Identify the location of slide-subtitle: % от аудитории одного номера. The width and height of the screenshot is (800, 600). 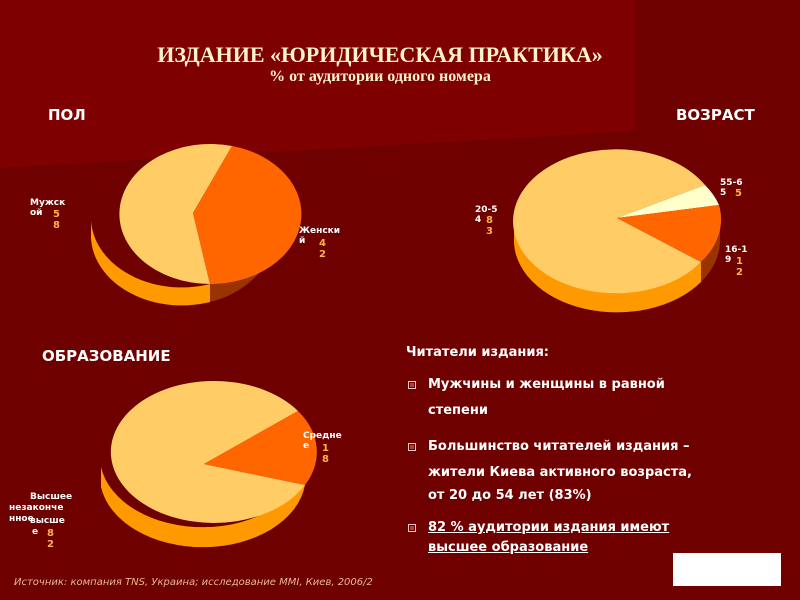
(380, 76).